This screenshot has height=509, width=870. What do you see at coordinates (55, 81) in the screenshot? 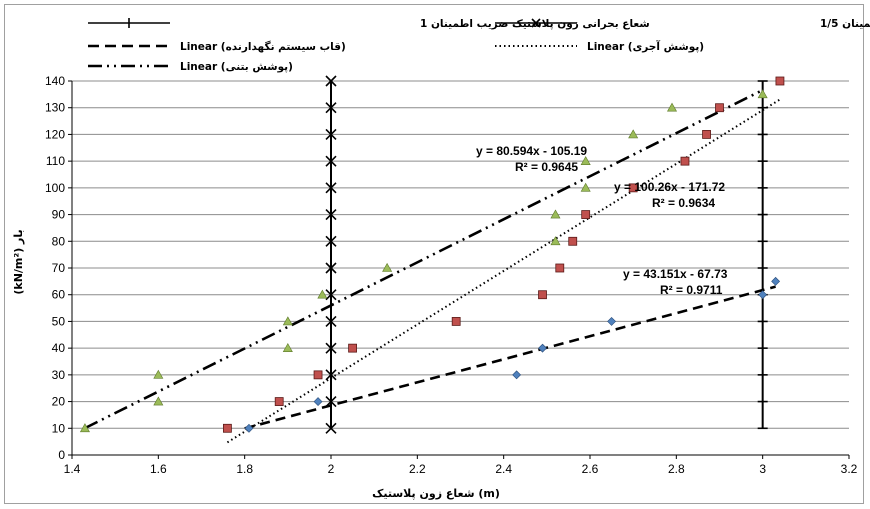
I see `y-tick-label: 140` at bounding box center [55, 81].